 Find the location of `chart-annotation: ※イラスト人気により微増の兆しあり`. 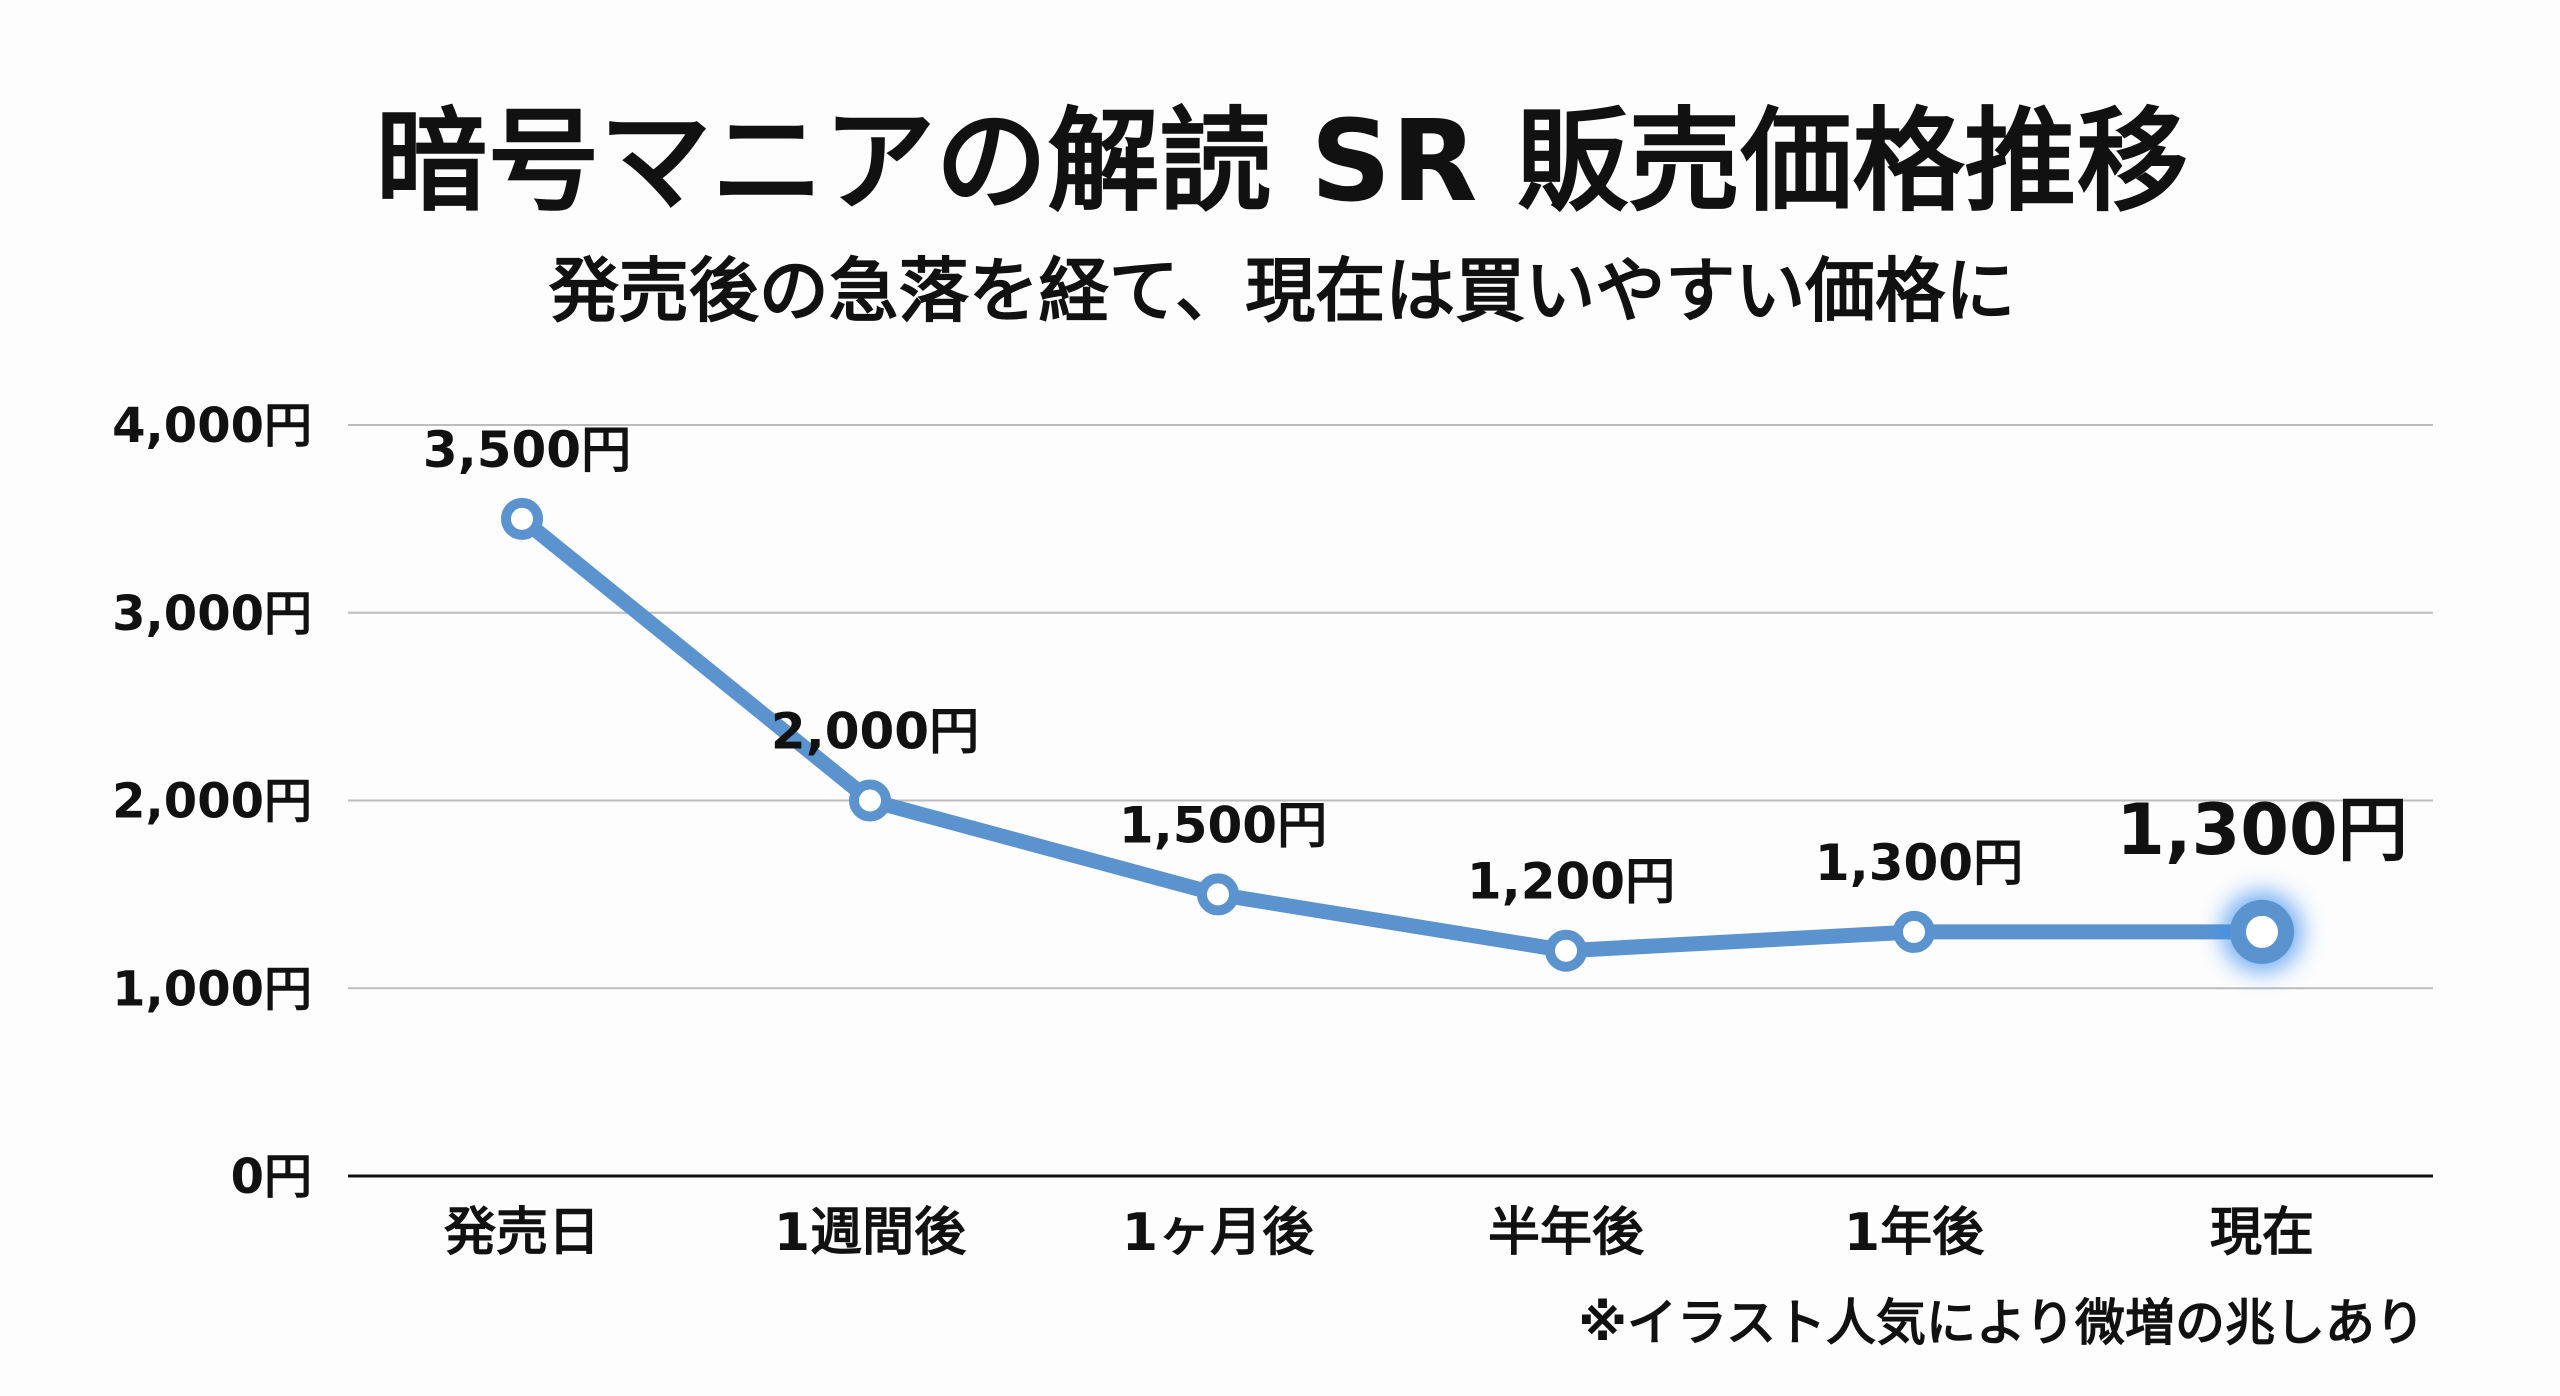

chart-annotation: ※イラスト人気により微増の兆しあり is located at coordinates (2001, 1323).